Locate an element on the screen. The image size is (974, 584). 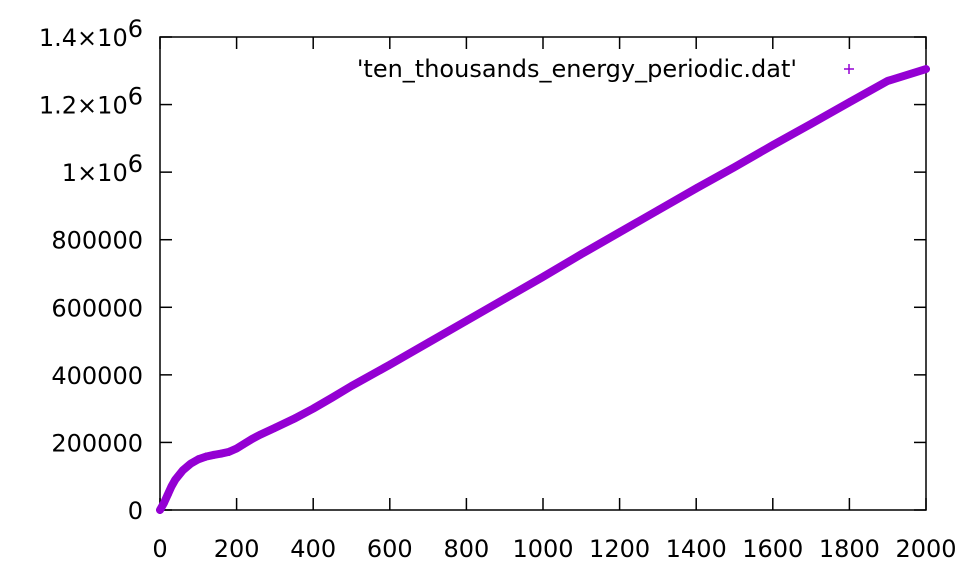
y-tick-label-base: 1×10 is located at coordinates (95, 173).